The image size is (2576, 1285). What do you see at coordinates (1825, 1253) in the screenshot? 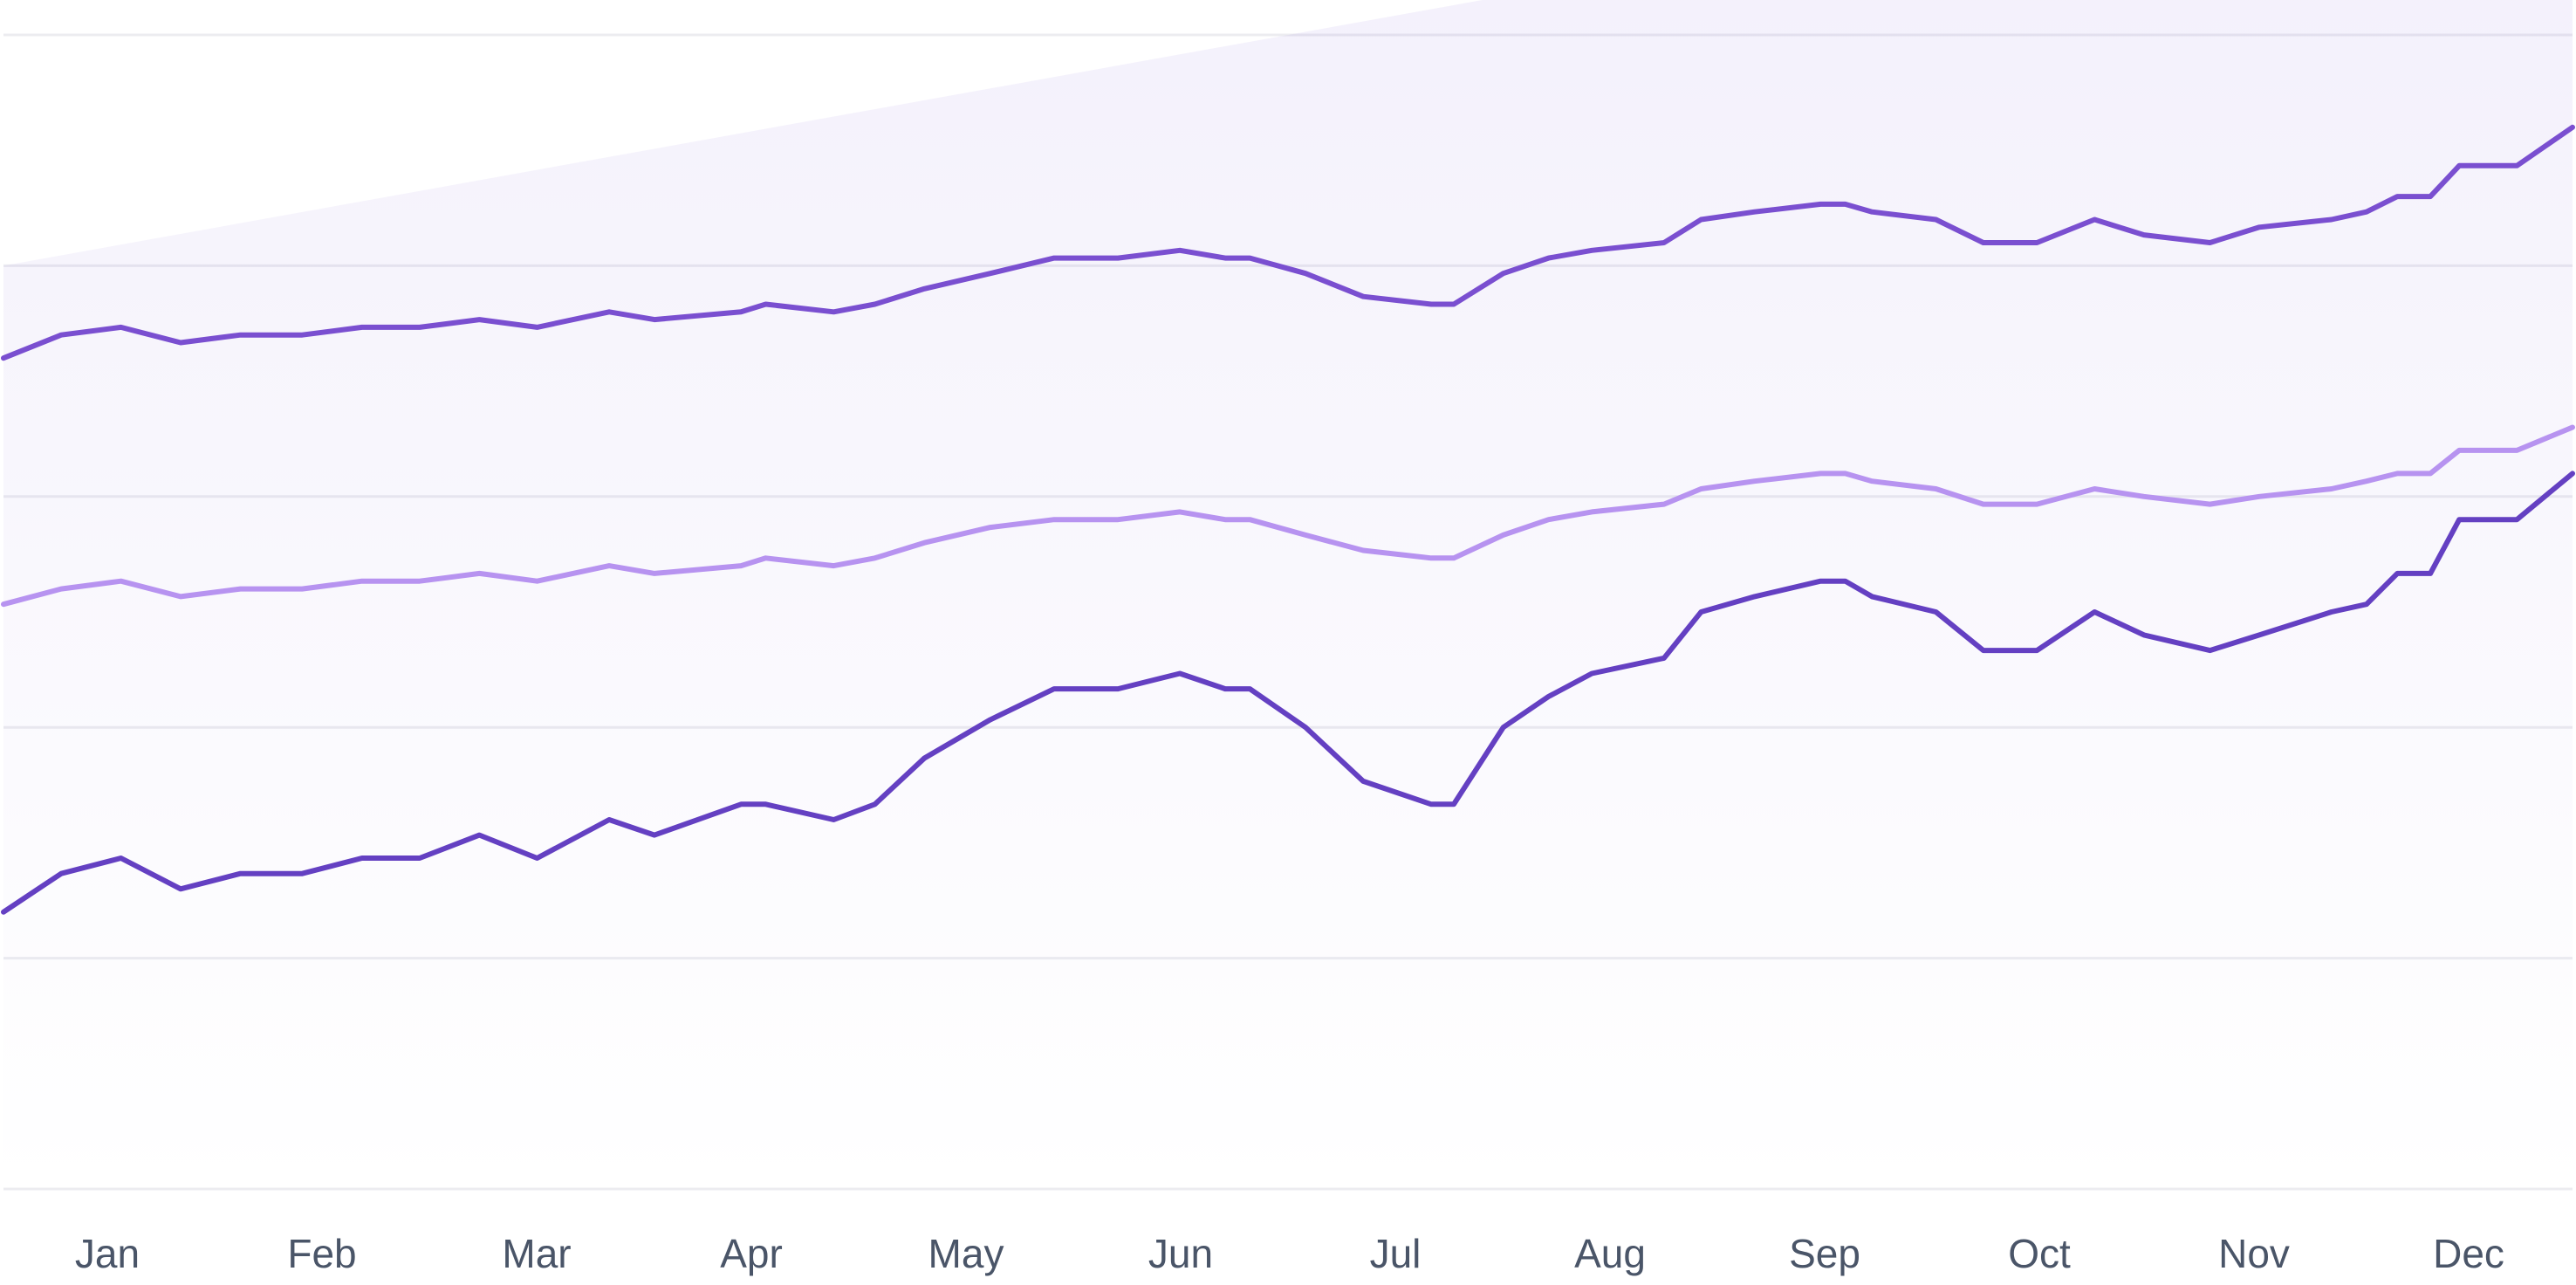
I see `x-tick-label: Sep` at bounding box center [1825, 1253].